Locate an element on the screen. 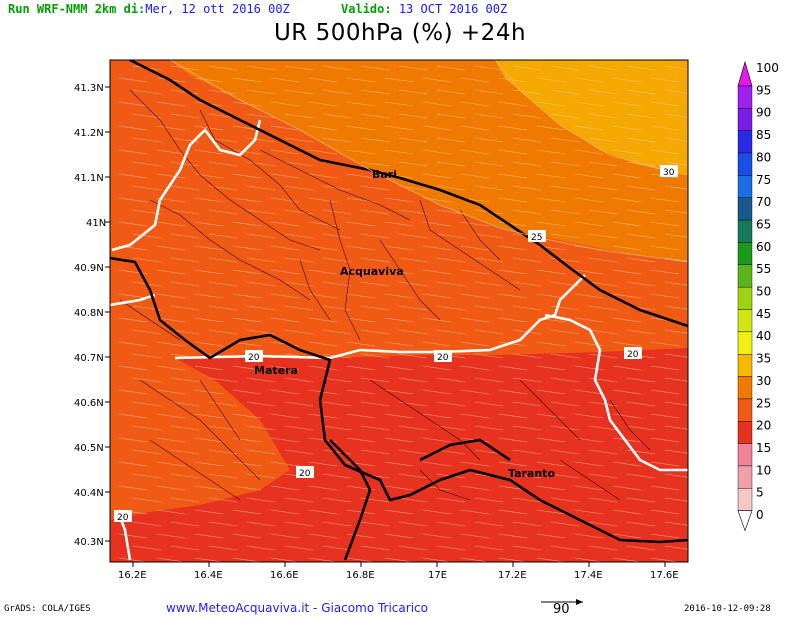 Image resolution: width=800 pixels, height=618 pixels. colorbar-label: 100 is located at coordinates (767, 68).